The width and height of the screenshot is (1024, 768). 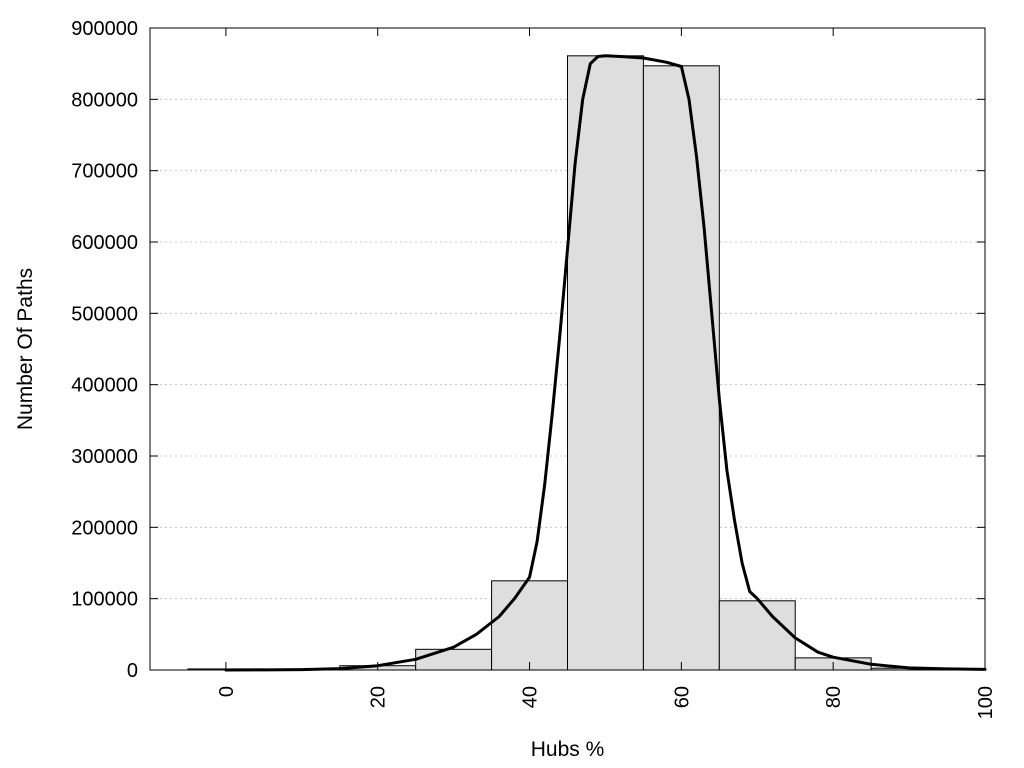 What do you see at coordinates (834, 697) in the screenshot?
I see `x-tick-label: 80` at bounding box center [834, 697].